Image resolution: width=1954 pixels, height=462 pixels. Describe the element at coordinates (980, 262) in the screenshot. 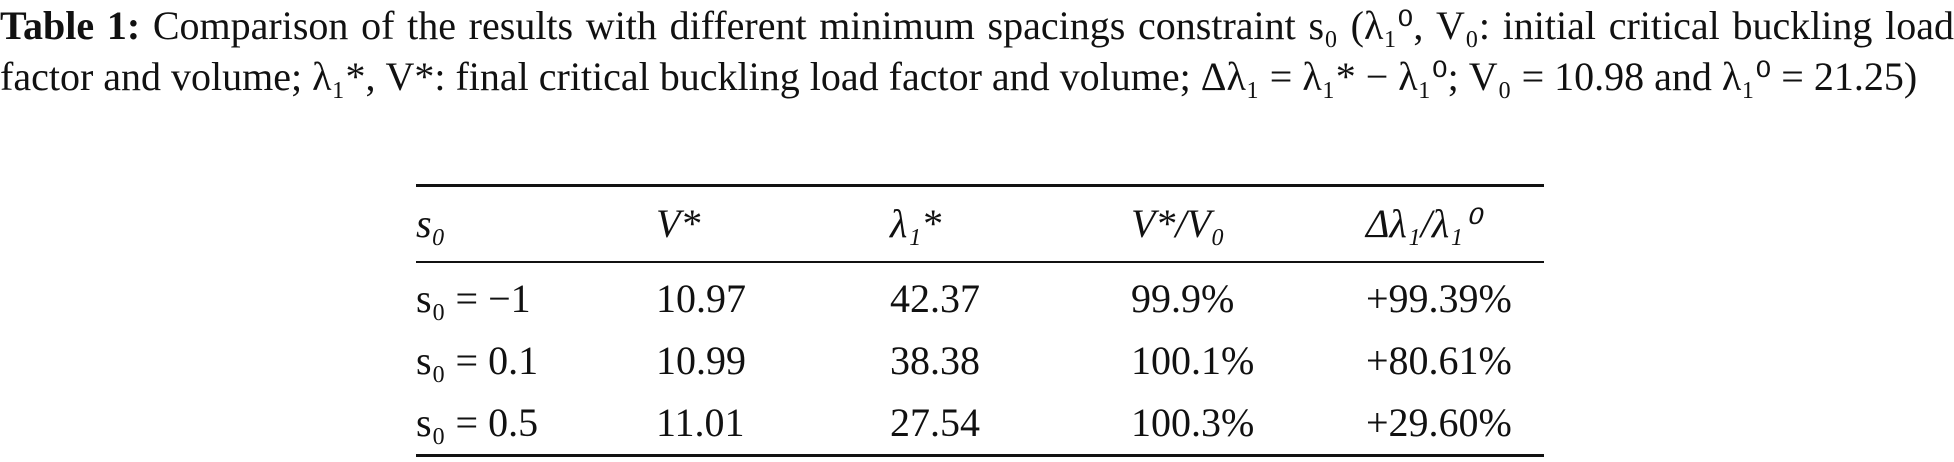

I see `mid-rule` at that location.